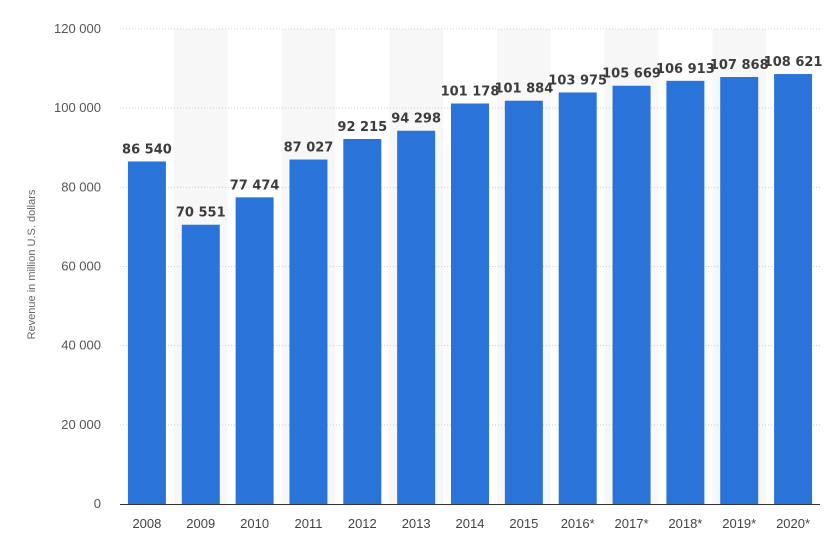  What do you see at coordinates (146, 523) in the screenshot?
I see `x-tick-label: 2008` at bounding box center [146, 523].